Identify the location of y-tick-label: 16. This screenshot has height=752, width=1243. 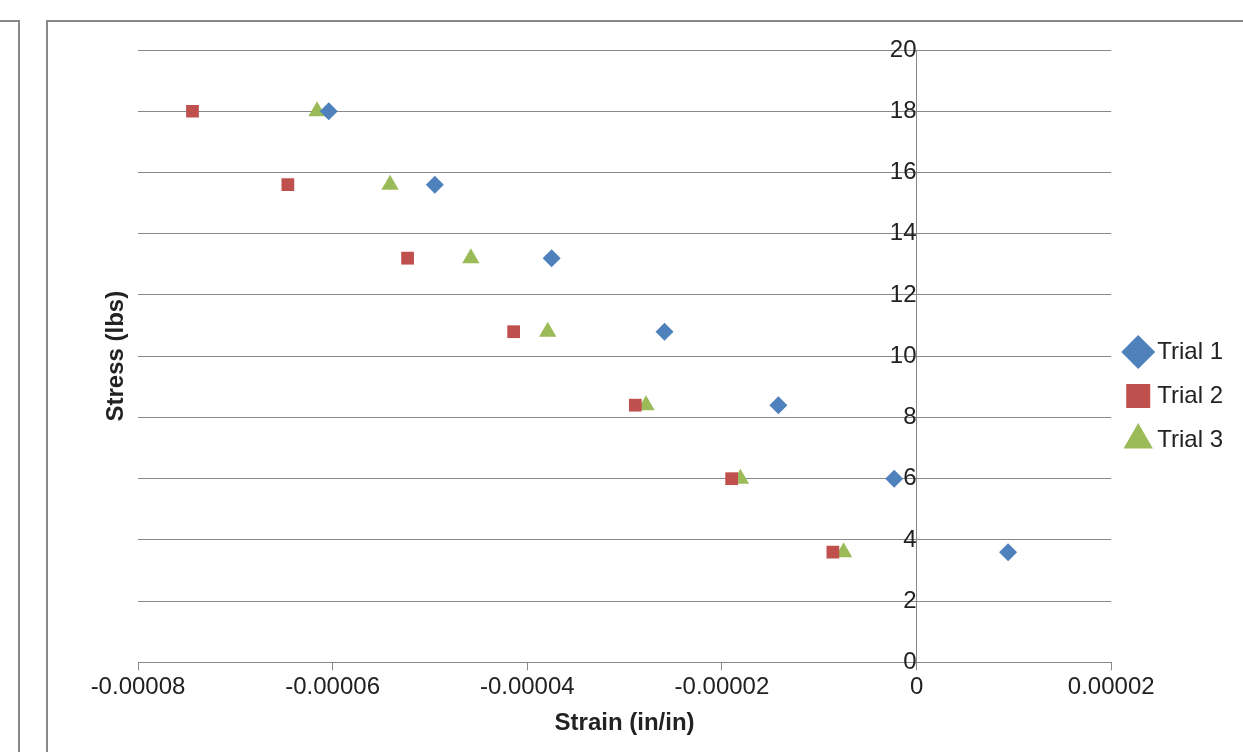
(903, 171).